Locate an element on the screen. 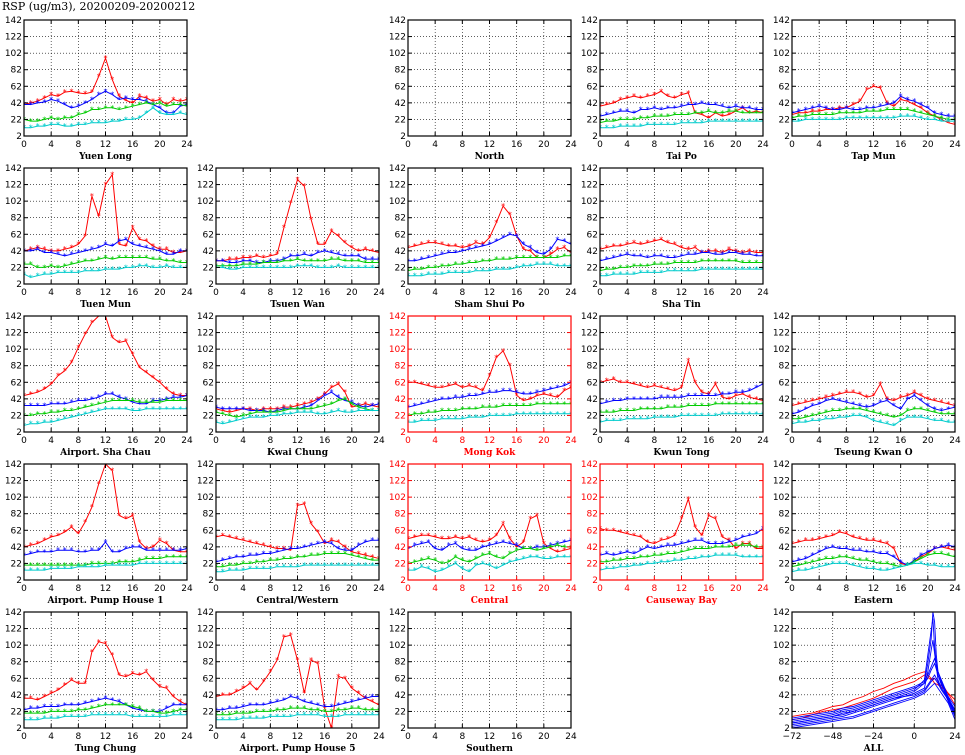 This screenshot has height=755, width=965. x-tick-label: 8 is located at coordinates (654, 441).